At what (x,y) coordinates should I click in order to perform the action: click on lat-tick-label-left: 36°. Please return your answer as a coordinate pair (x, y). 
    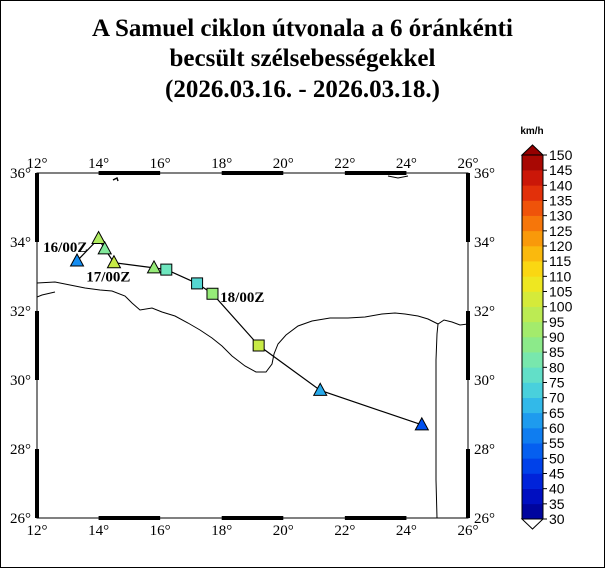
    Looking at the image, I should click on (20, 174).